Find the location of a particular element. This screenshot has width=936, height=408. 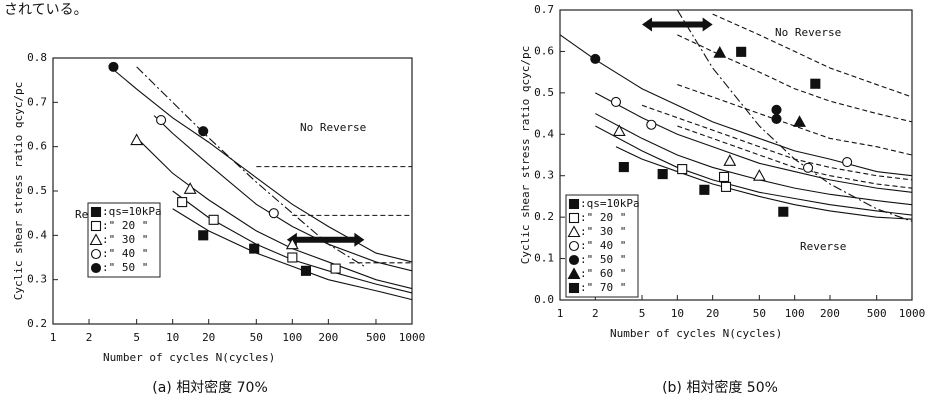

x-tick-label: 5 is located at coordinates (136, 337).